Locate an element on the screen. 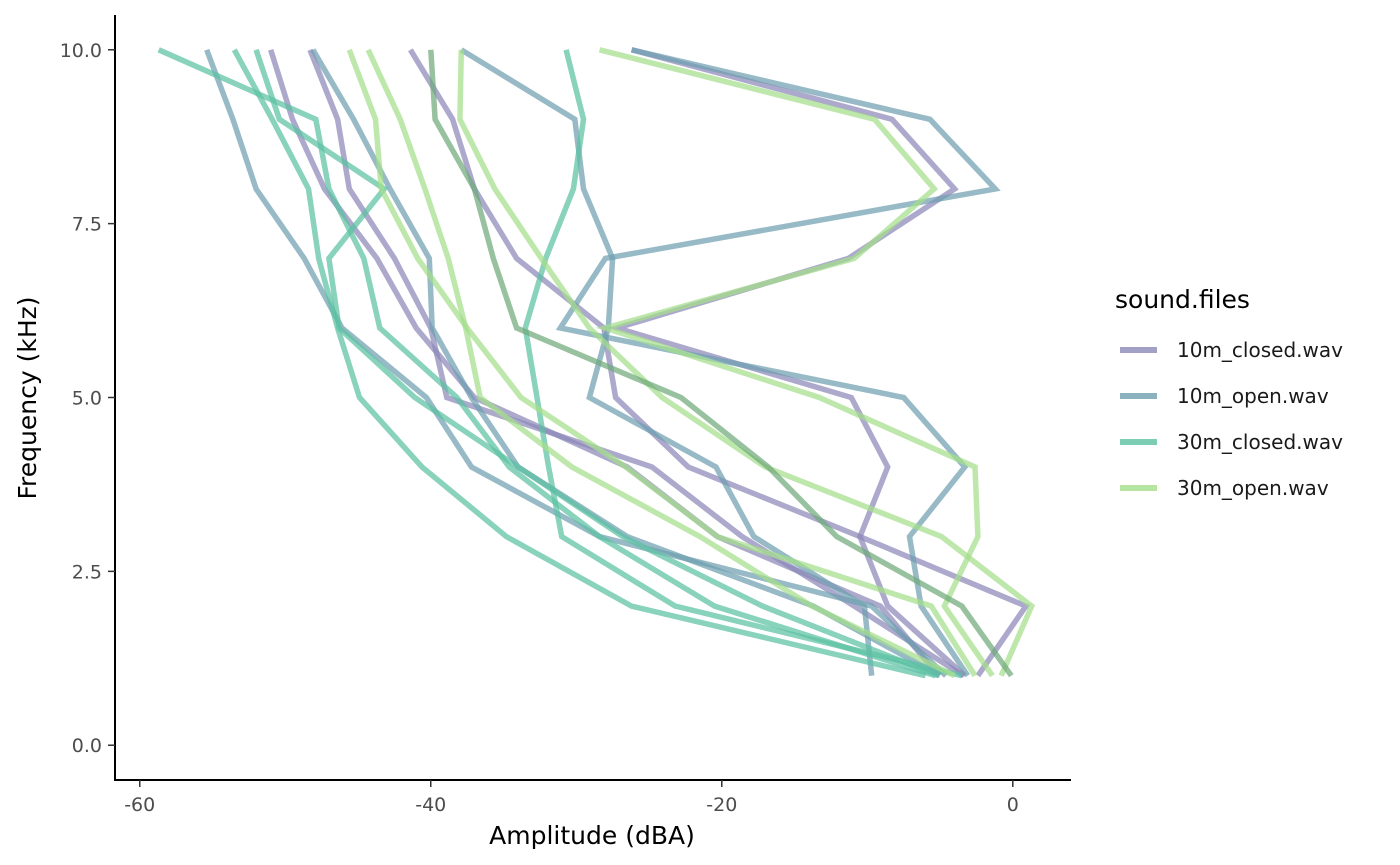 This screenshot has width=1400, height=865. x-axis-title: Amplitude (dBA) is located at coordinates (592, 835).